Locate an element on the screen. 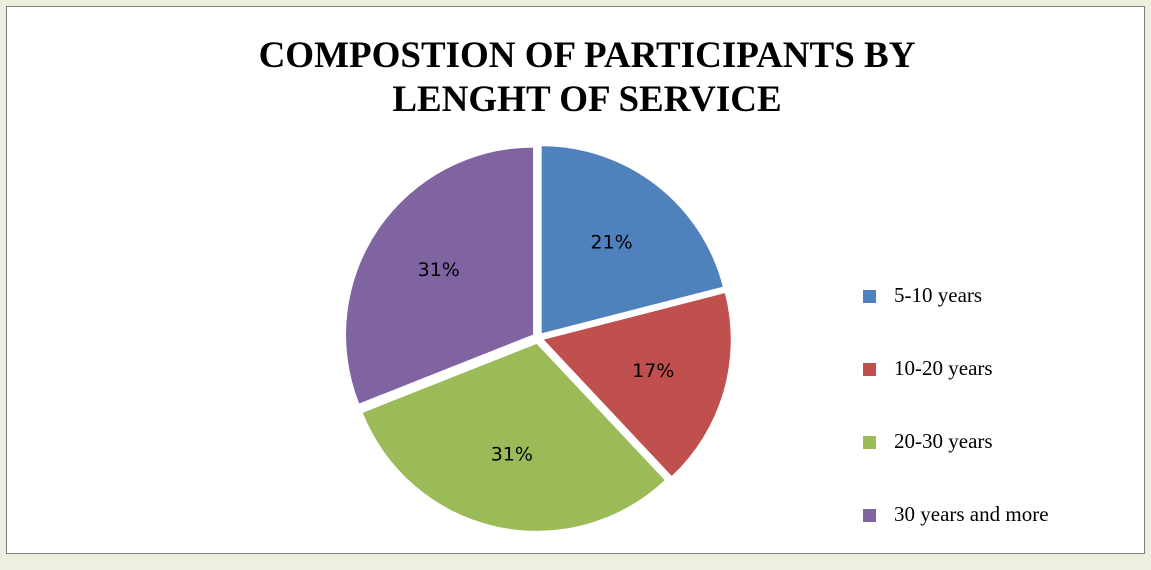 The image size is (1151, 570). legend-item-4: 30 years and more is located at coordinates (1000, 515).